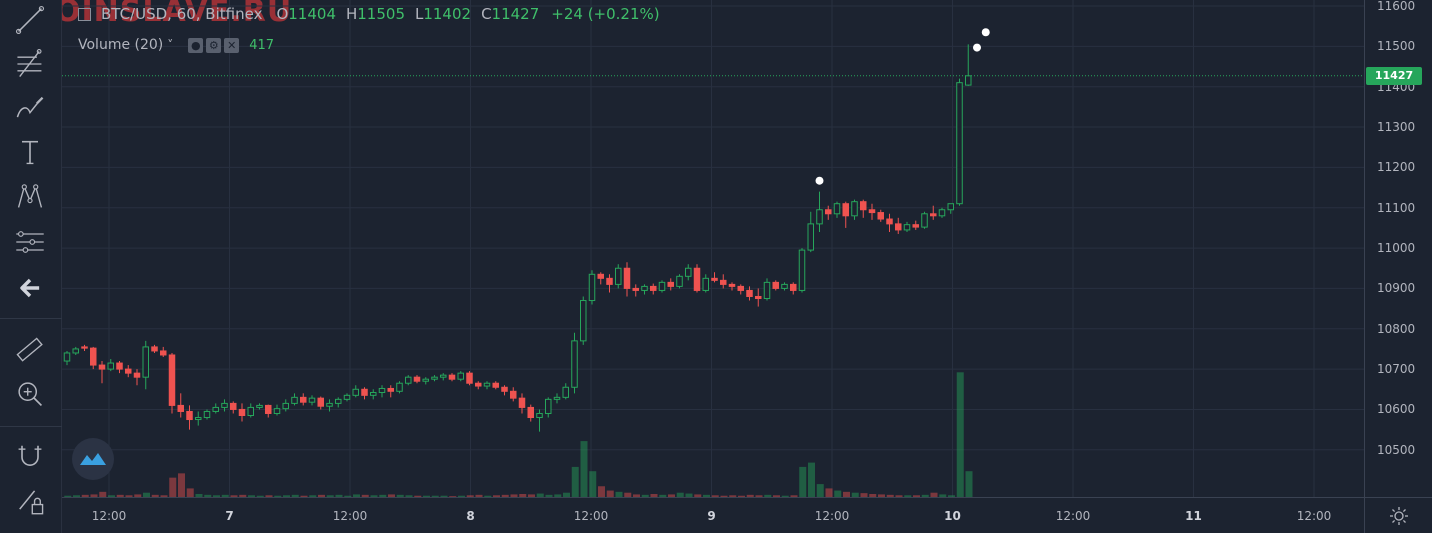 This screenshot has width=1432, height=533. What do you see at coordinates (30, 288) in the screenshot?
I see `remove-drawings-tool` at bounding box center [30, 288].